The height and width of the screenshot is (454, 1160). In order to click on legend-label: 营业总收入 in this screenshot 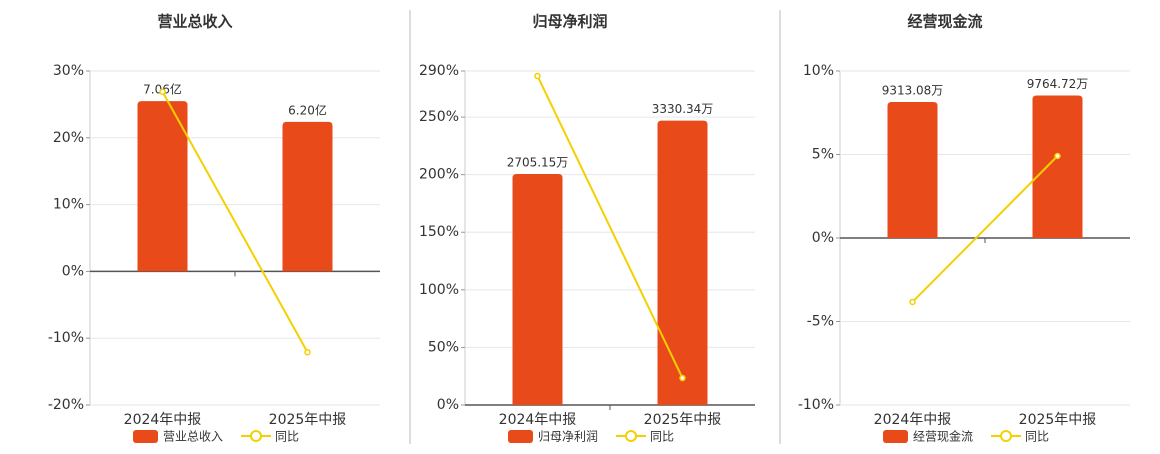, I will do `click(193, 437)`.